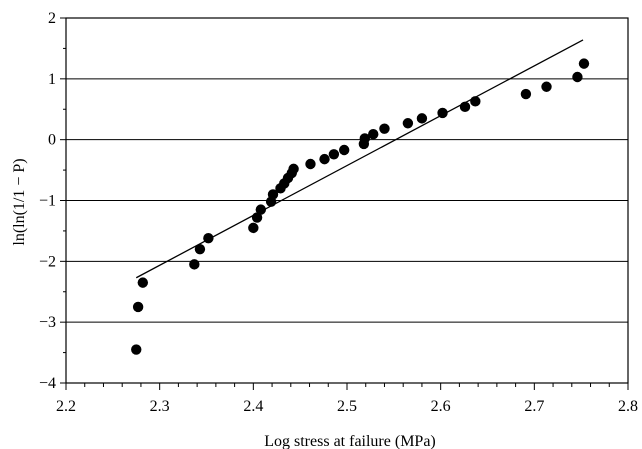 Image resolution: width=642 pixels, height=449 pixels. What do you see at coordinates (52, 140) in the screenshot?
I see `y-tick-label: 0` at bounding box center [52, 140].